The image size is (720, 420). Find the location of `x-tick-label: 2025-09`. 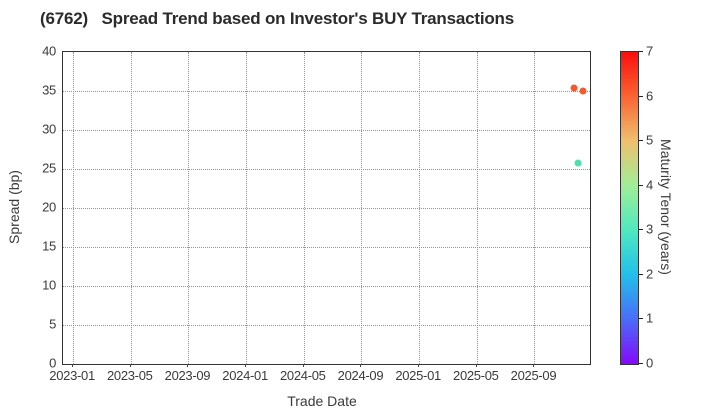

x-tick-label: 2025-09 is located at coordinates (533, 375).